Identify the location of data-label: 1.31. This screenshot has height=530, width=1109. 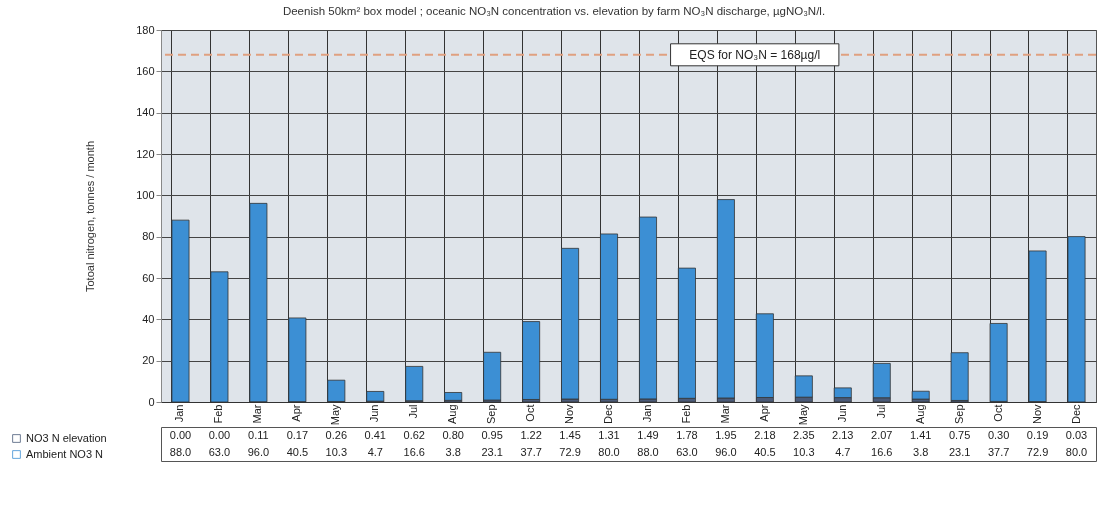
(609, 434).